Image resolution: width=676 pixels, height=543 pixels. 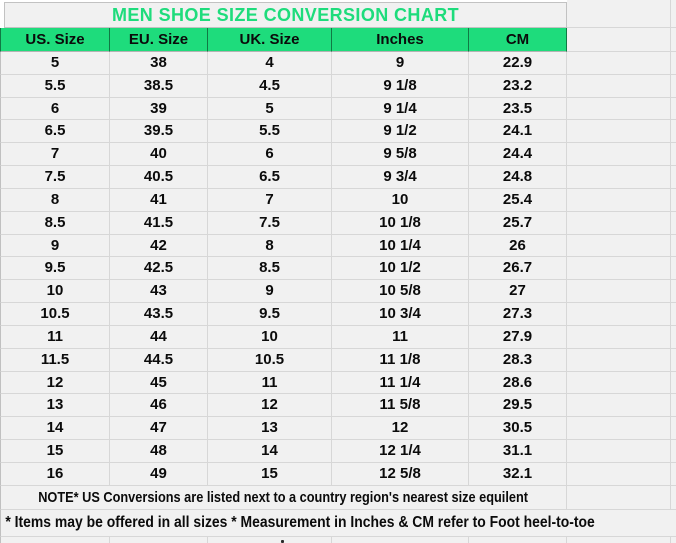 I want to click on table-row: 6.5 39.5 5.5 9 1/2 24.1, so click(x=338, y=132).